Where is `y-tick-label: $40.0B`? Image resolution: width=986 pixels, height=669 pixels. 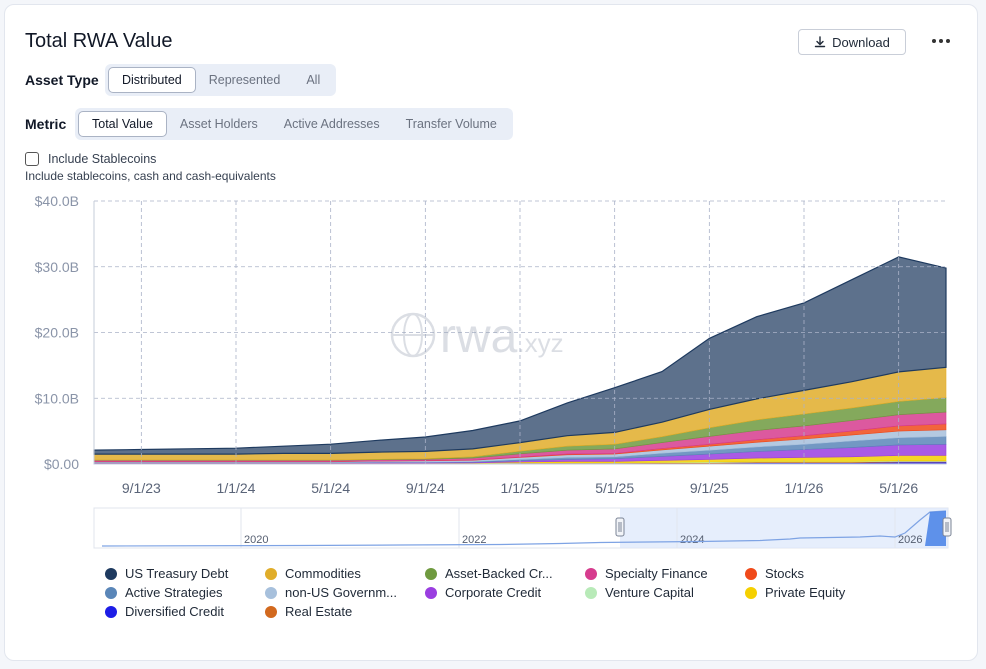 y-tick-label: $40.0B is located at coordinates (57, 201).